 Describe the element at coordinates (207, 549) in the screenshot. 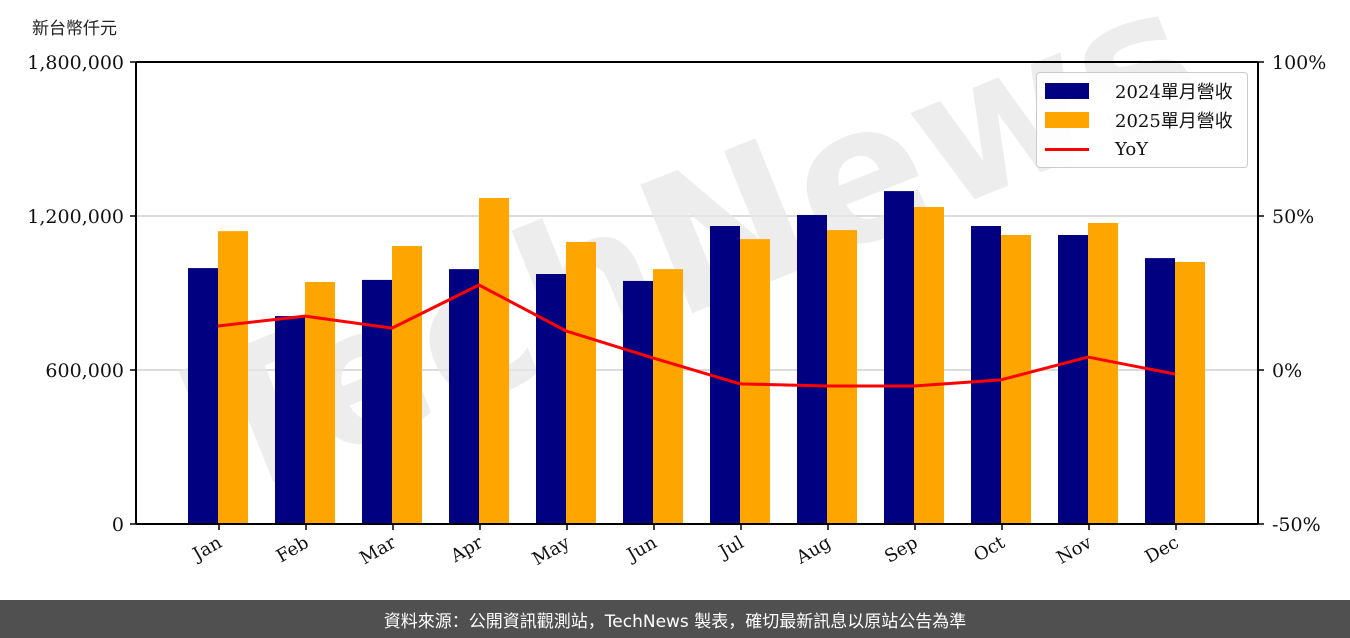

I see `x-tick-label: Jan` at that location.